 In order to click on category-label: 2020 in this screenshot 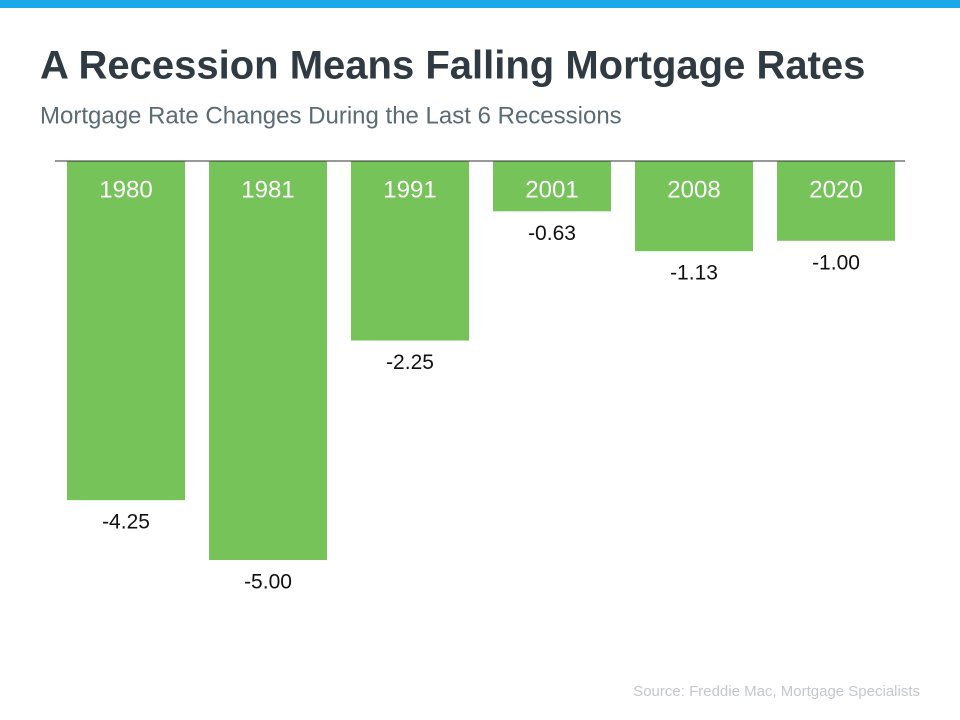, I will do `click(835, 189)`.